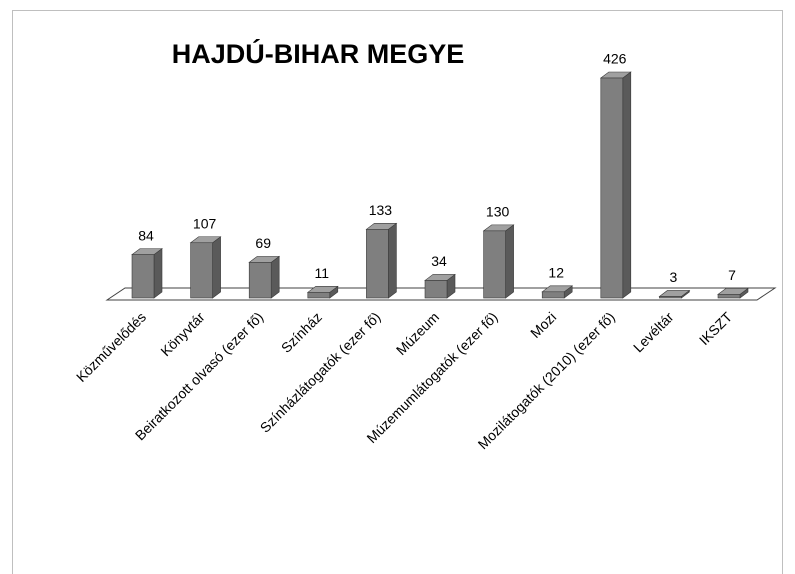 The width and height of the screenshot is (795, 574). What do you see at coordinates (146, 235) in the screenshot?
I see `data-label: 84` at bounding box center [146, 235].